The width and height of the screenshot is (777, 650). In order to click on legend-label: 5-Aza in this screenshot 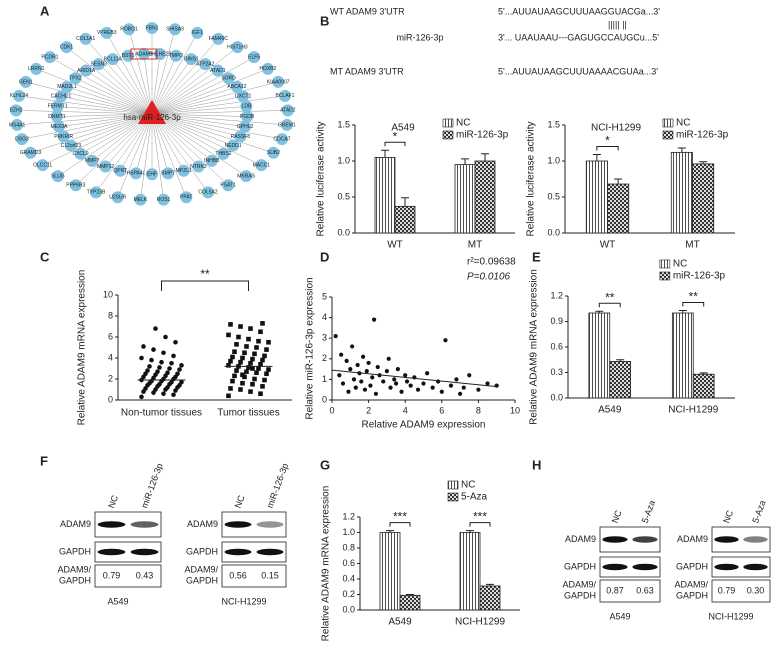, I will do `click(474, 497)`.